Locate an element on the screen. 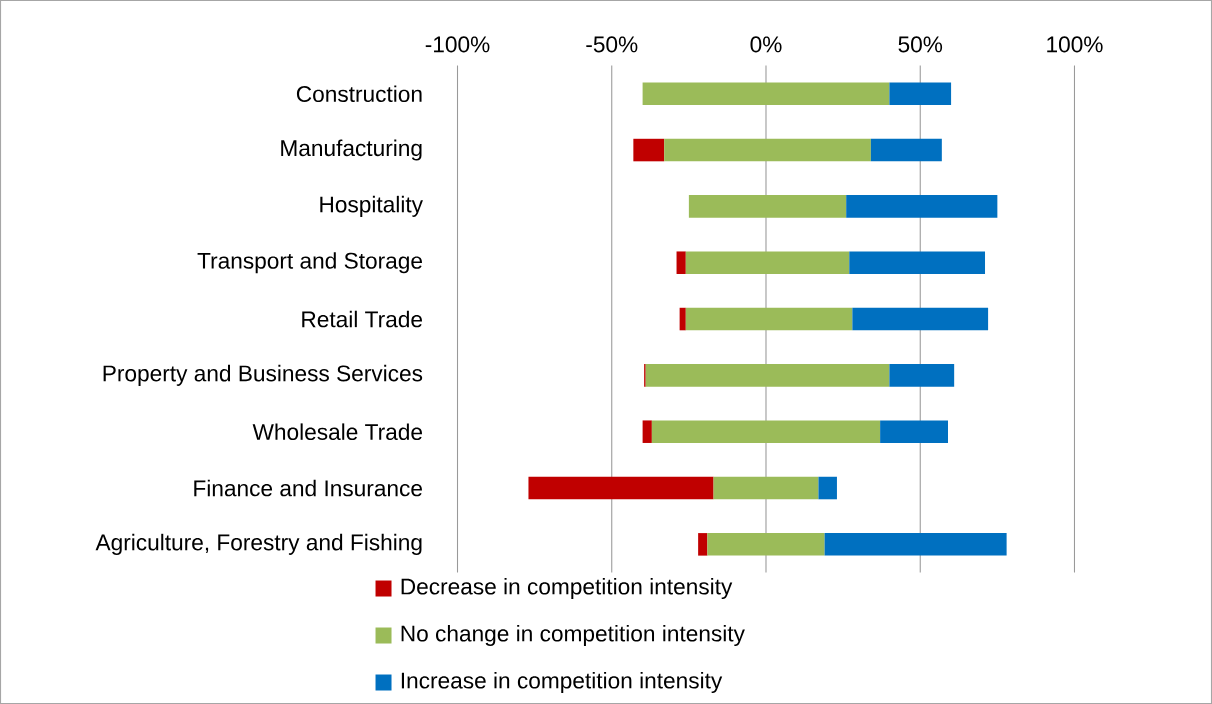 This screenshot has width=1212, height=704. y-tick-label: Hospitality is located at coordinates (371, 206).